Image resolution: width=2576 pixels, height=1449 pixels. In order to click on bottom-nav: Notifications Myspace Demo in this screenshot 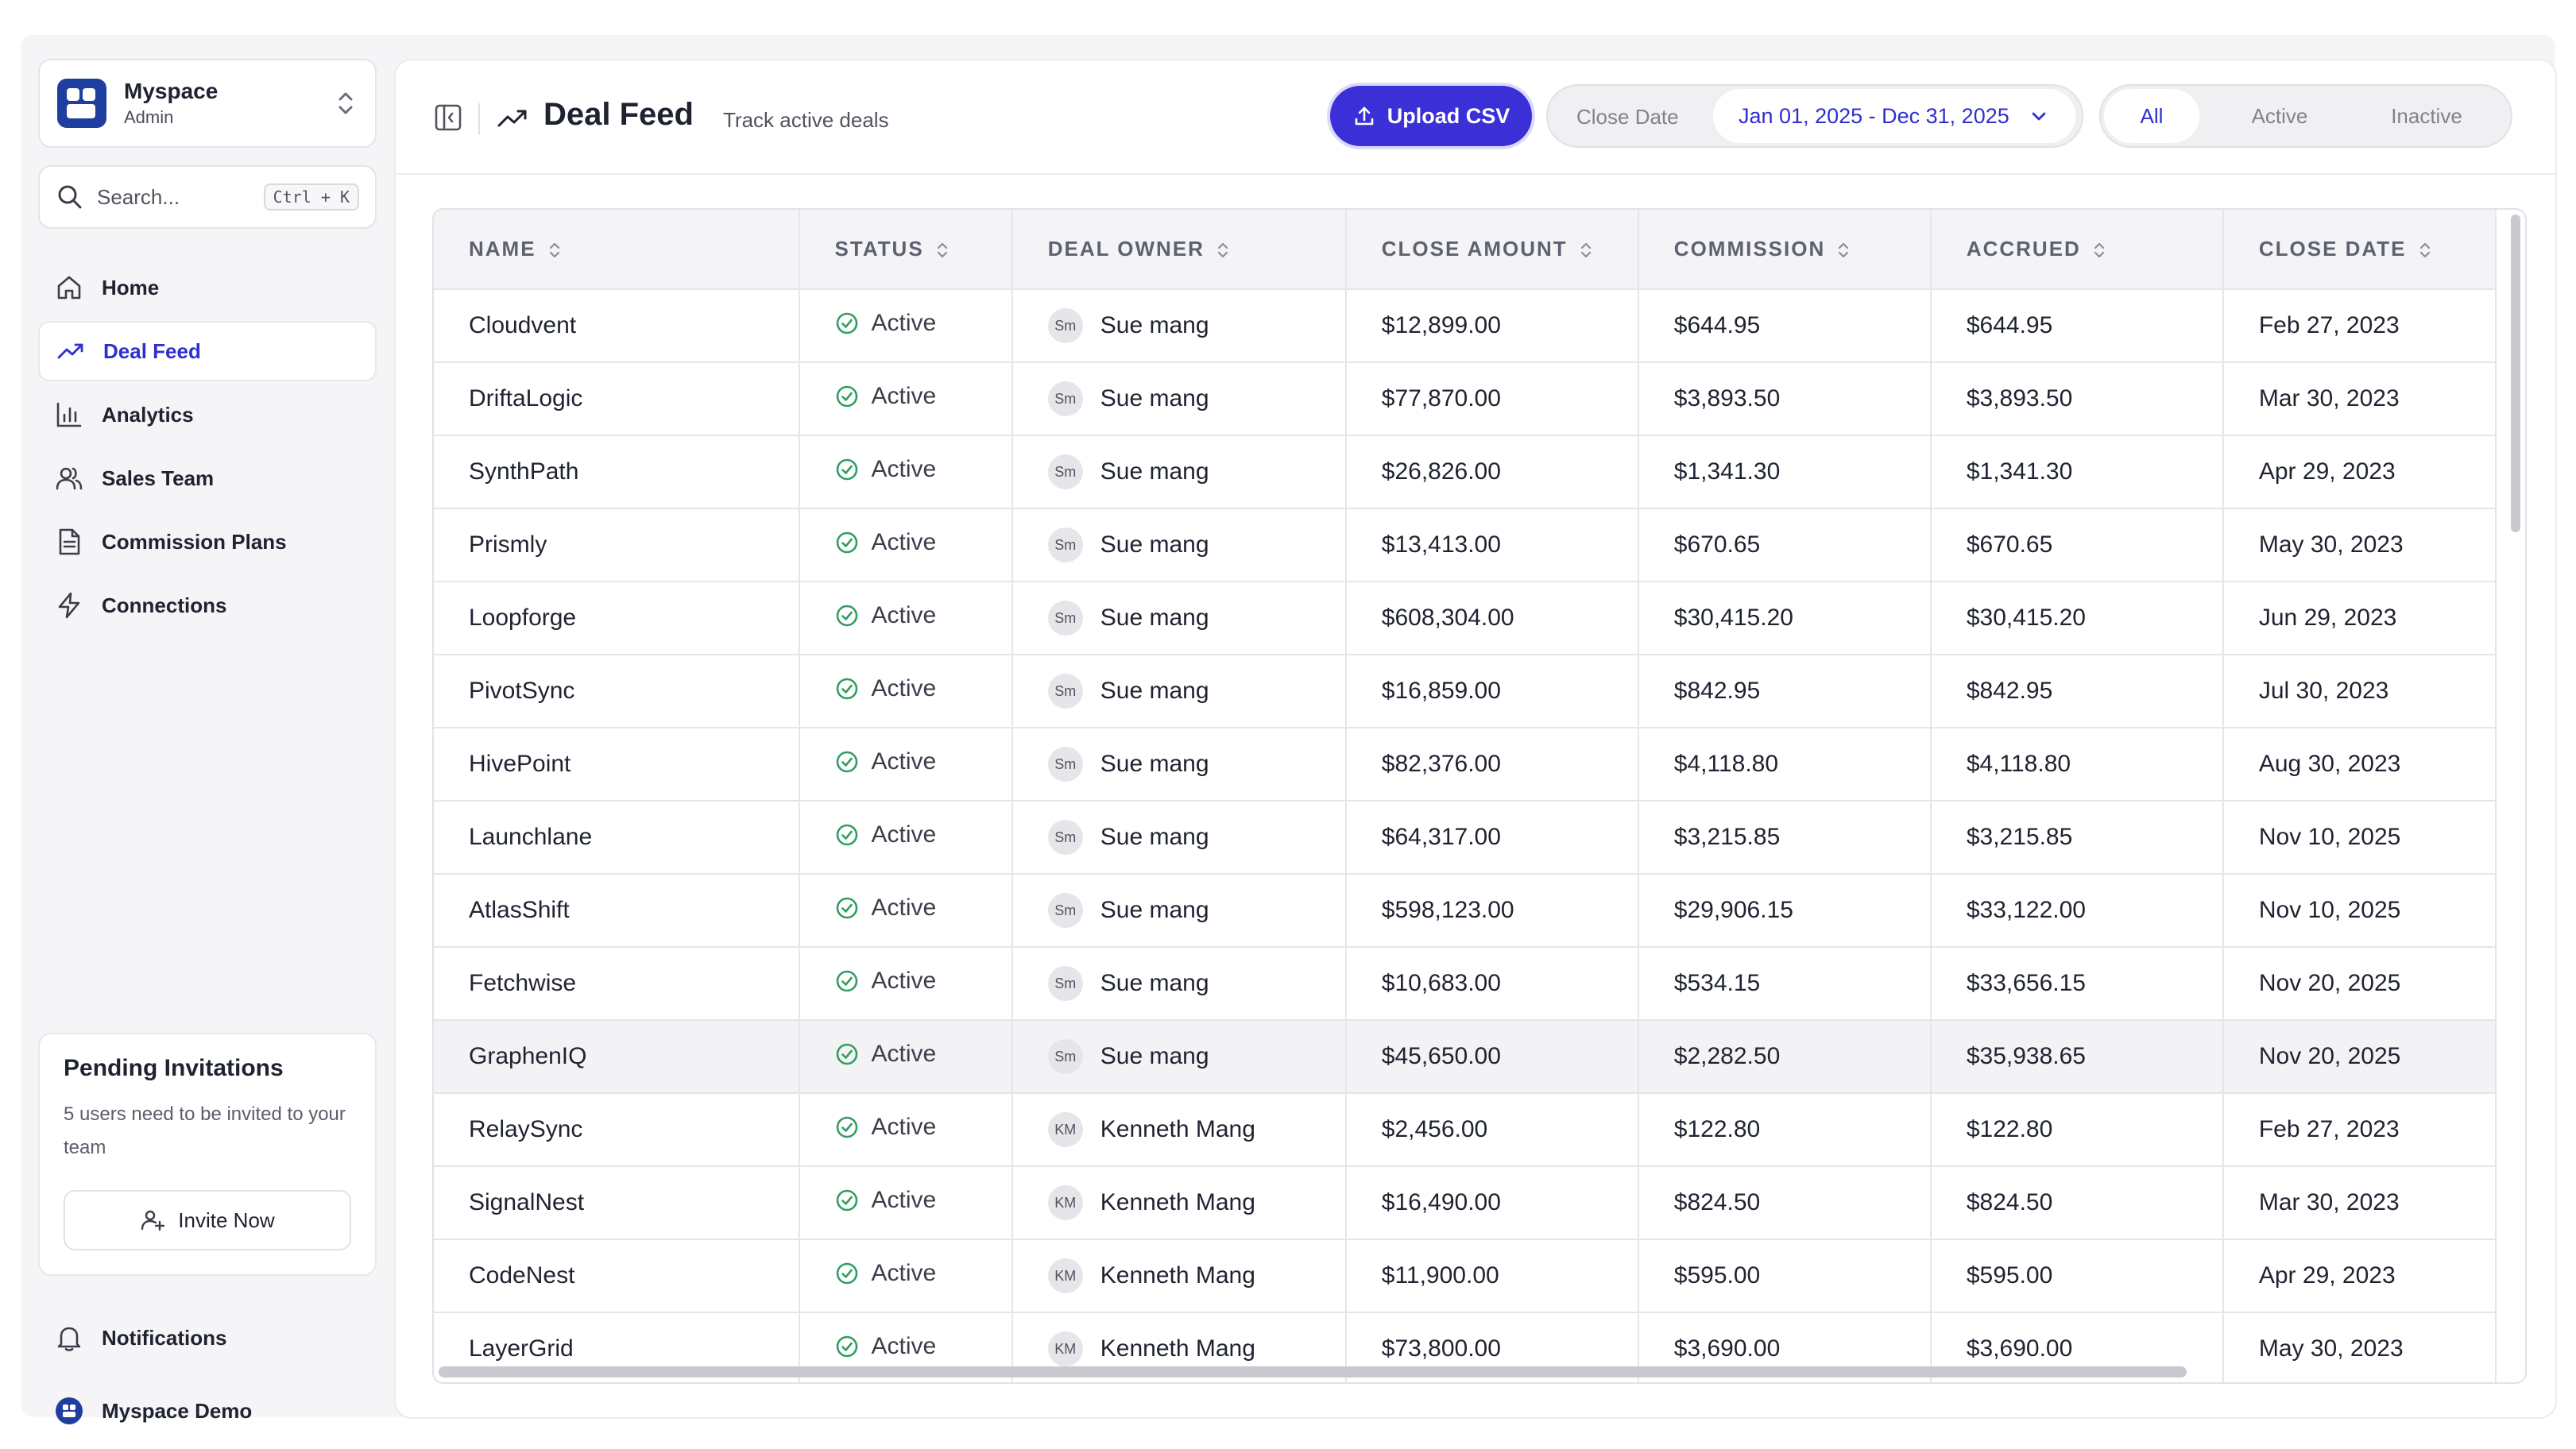, I will do `click(208, 1376)`.